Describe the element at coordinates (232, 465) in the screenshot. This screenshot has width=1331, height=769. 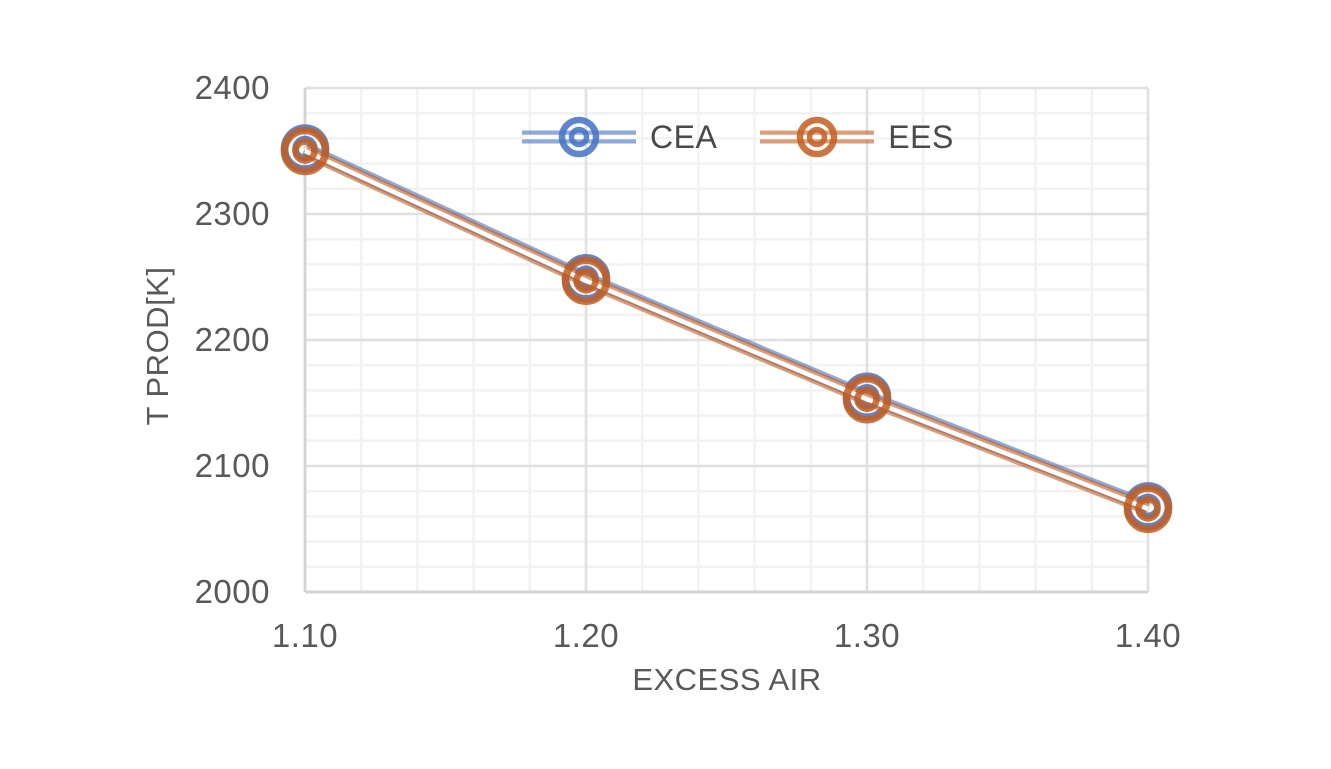
I see `y-tick-label: 2100` at that location.